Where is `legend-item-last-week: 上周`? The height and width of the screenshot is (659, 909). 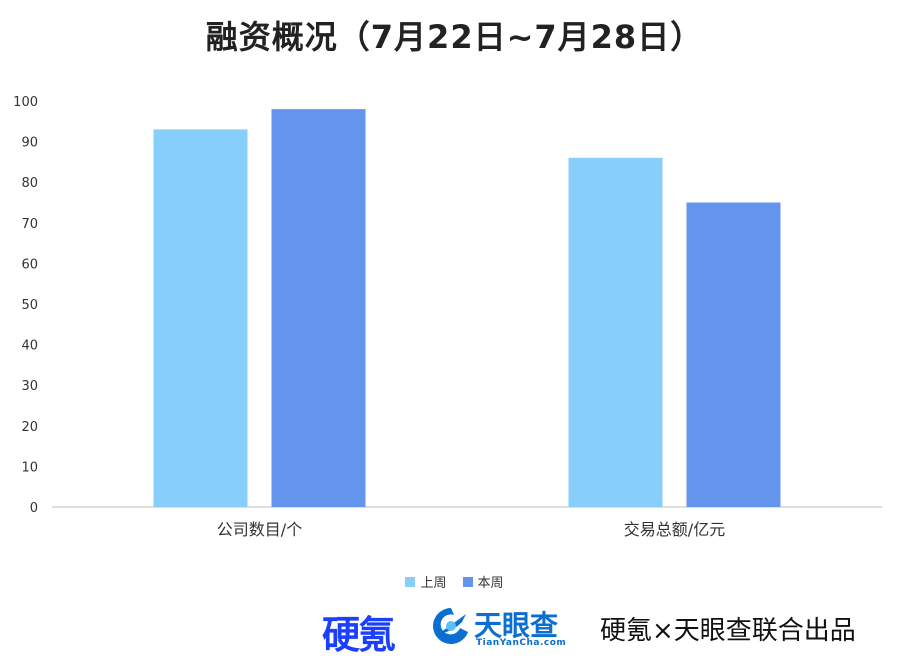
legend-item-last-week: 上周 is located at coordinates (426, 581).